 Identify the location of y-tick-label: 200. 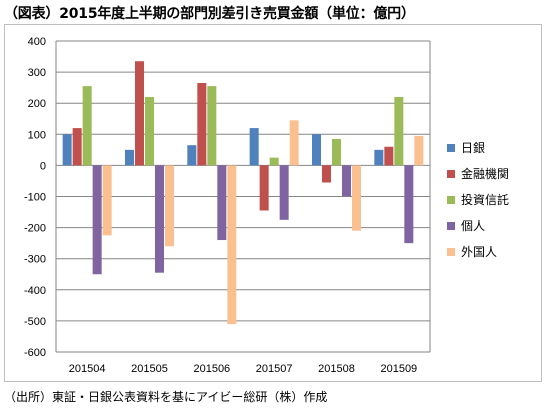
(37, 104).